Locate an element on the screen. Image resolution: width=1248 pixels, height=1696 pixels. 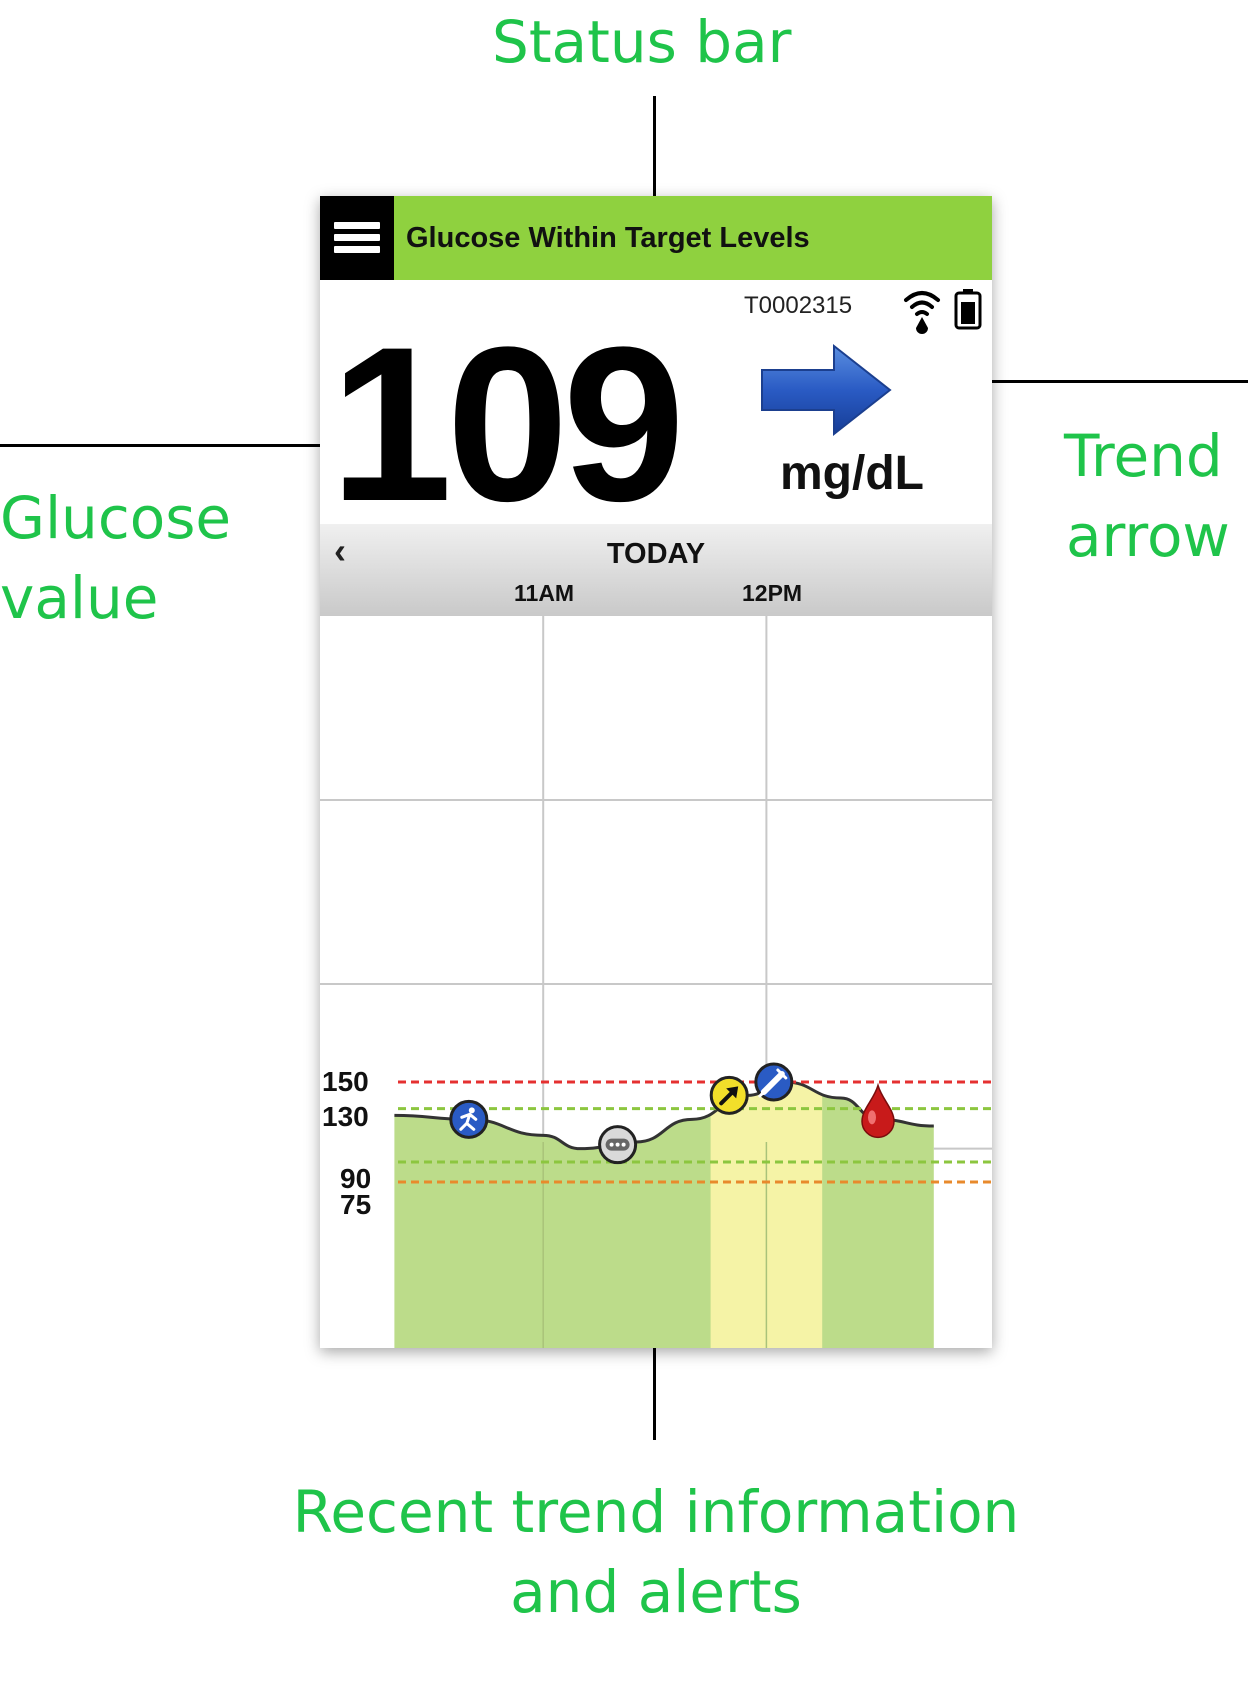
glucose-units: mg/dL is located at coordinates (852, 473).